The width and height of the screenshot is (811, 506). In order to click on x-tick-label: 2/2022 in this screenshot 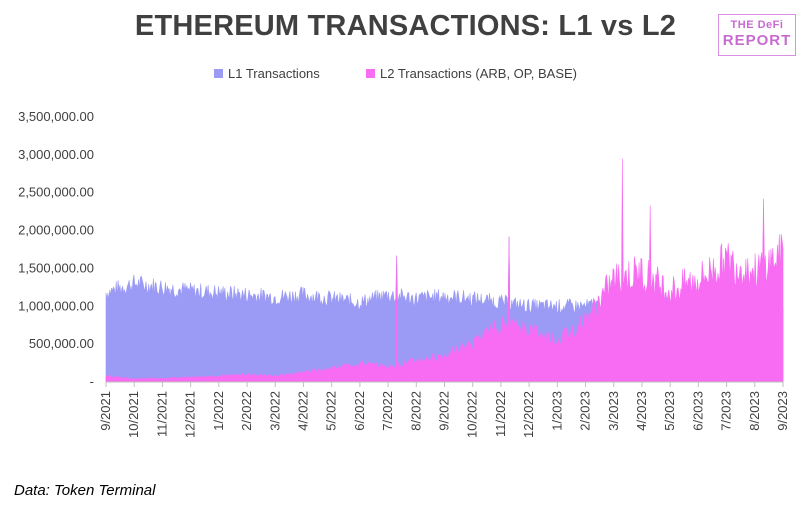, I will do `click(246, 411)`.